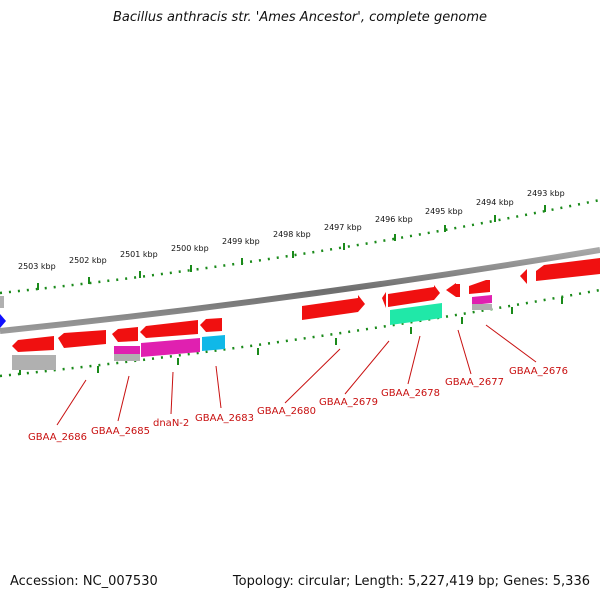  What do you see at coordinates (88, 260) in the screenshot?
I see `ruler-label: 2502 kbp` at bounding box center [88, 260].